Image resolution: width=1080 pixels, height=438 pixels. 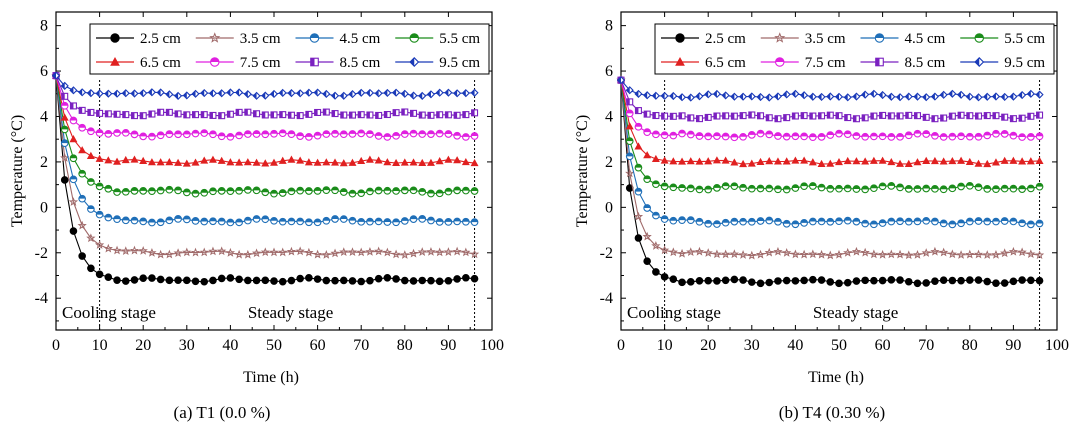 What do you see at coordinates (222, 412) in the screenshot?
I see `panel-caption: (a) T1 (0.0 %)` at bounding box center [222, 412].